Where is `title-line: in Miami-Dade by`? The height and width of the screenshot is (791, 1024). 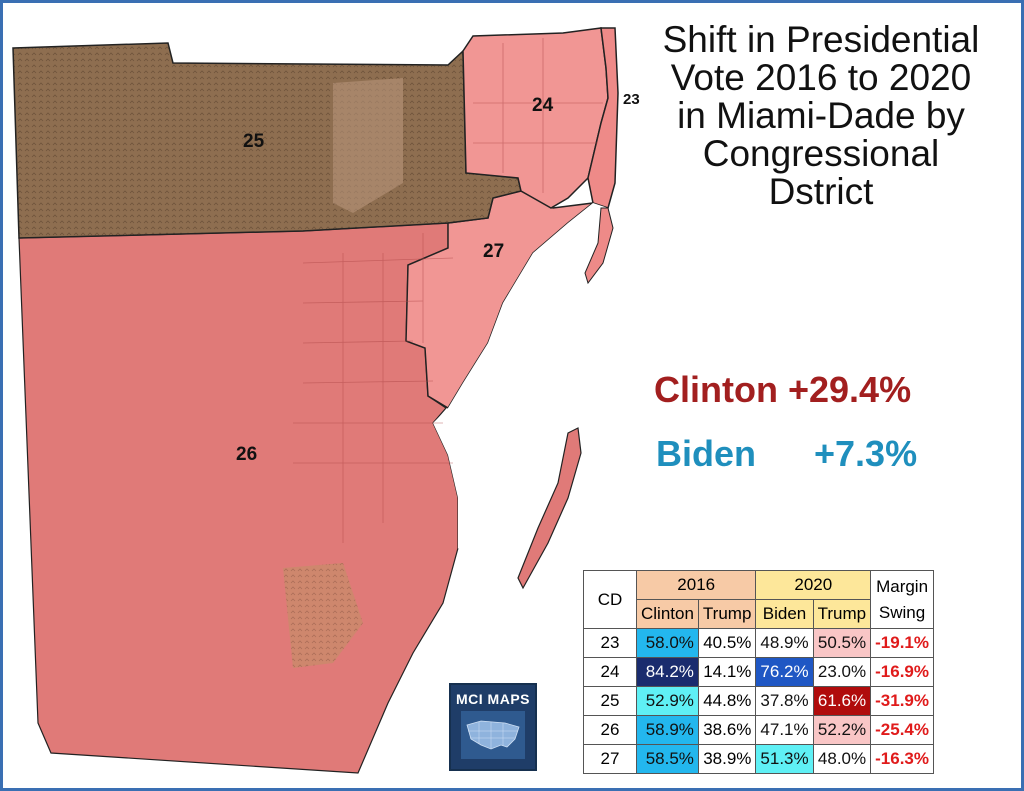
title-line: in Miami-Dade by is located at coordinates (821, 115).